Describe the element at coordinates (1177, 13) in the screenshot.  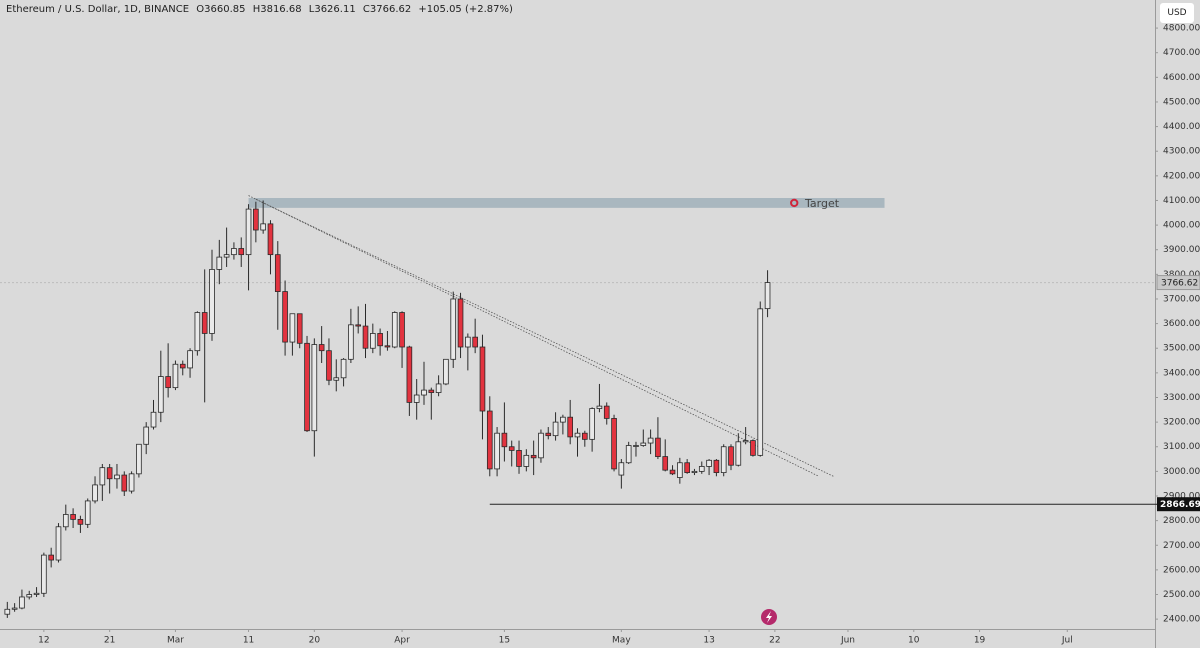
I see `currency-button: USD` at that location.